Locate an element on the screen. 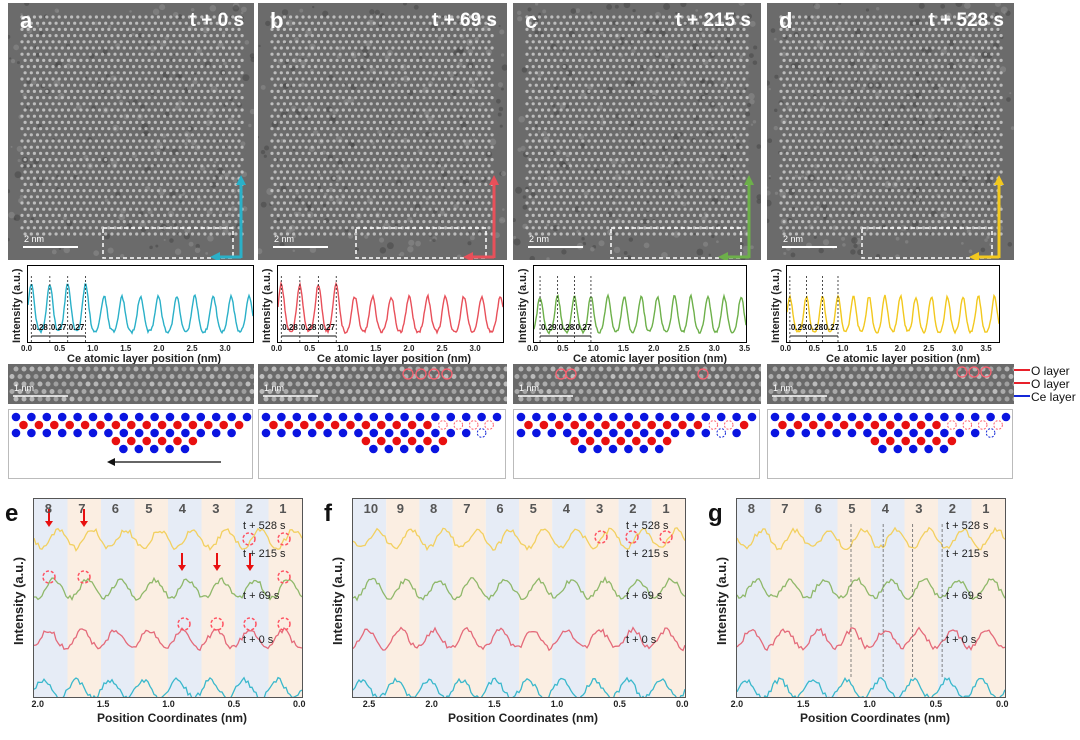  column-number: 8 is located at coordinates (751, 508).